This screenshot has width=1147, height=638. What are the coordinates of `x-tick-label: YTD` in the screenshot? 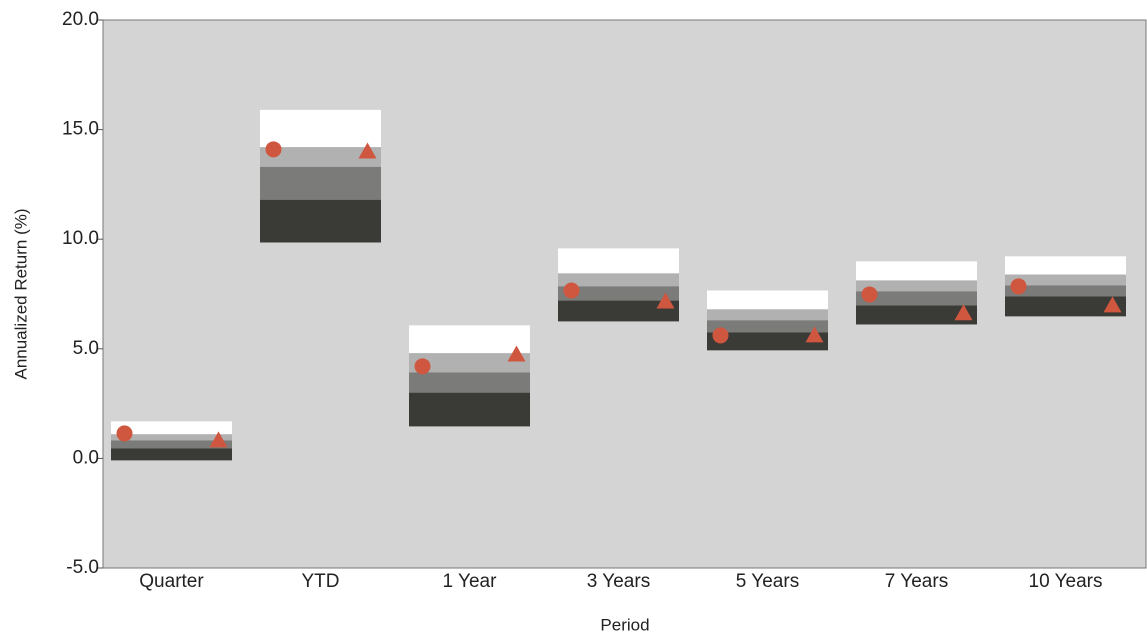 It's located at (321, 581).